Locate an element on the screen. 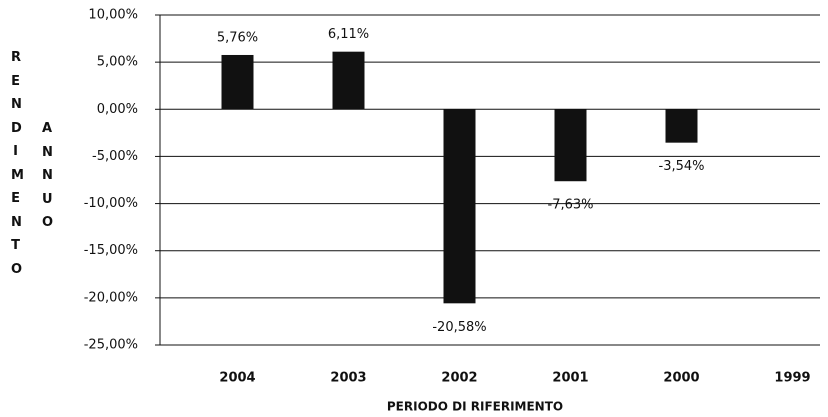 This screenshot has height=417, width=828. x-tick-label: 2000 is located at coordinates (681, 378).